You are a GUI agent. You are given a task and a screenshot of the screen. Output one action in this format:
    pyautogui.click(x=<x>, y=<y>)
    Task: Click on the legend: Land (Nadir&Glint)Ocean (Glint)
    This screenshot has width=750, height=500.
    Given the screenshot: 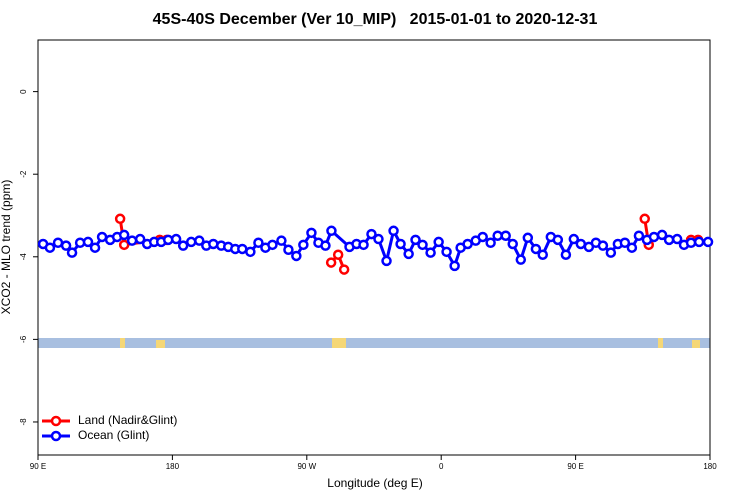 What is the action you would take?
    pyautogui.click(x=109, y=427)
    